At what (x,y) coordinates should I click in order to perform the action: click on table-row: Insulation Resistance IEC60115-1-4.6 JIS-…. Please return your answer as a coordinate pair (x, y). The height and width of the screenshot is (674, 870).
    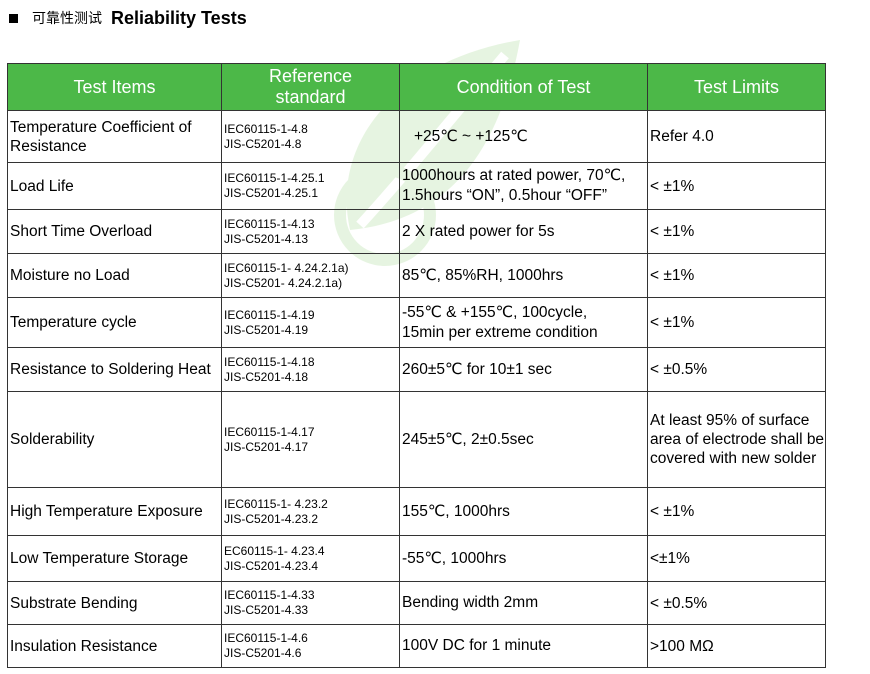
    Looking at the image, I should click on (416, 646).